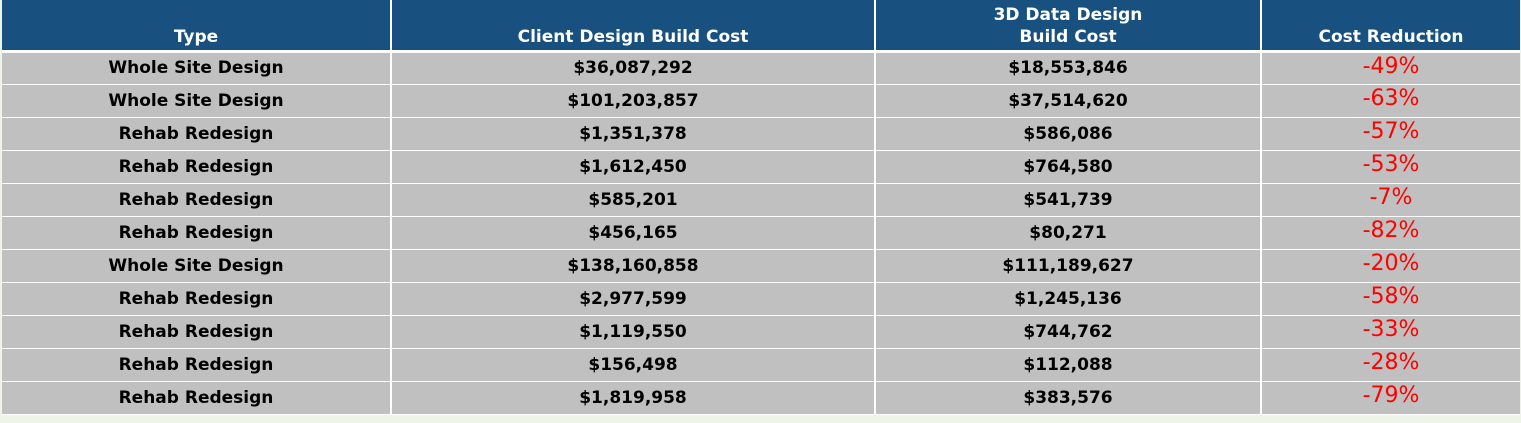 The image size is (1521, 423). What do you see at coordinates (1390, 332) in the screenshot?
I see `cell-cost-reduction: -33%` at bounding box center [1390, 332].